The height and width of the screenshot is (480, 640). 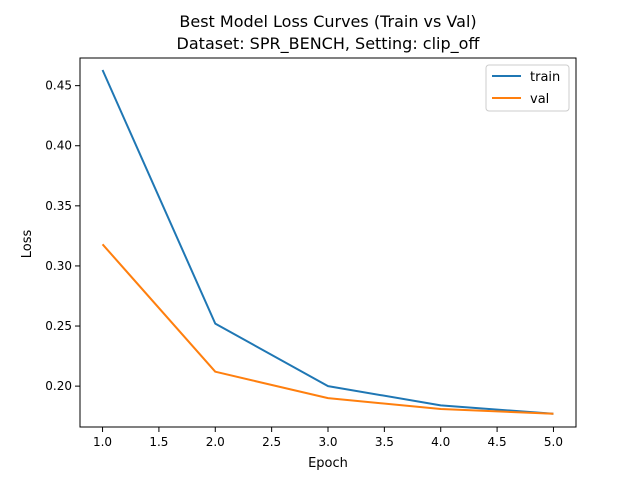 I want to click on x-tick-label: 2.0, so click(x=215, y=442).